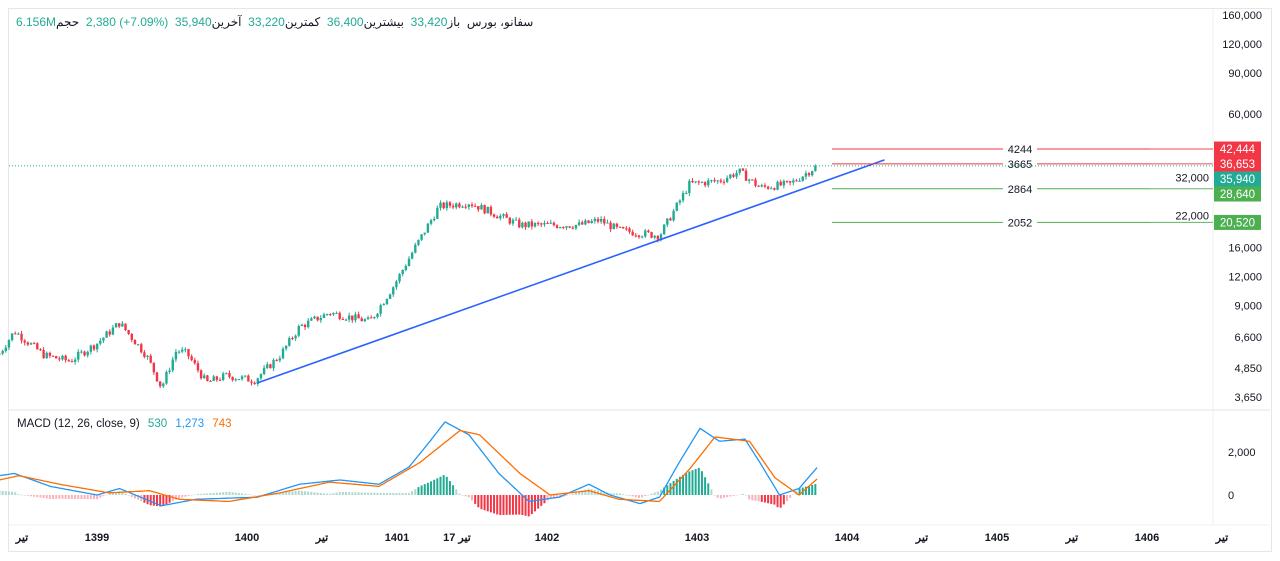 The width and height of the screenshot is (1280, 561). What do you see at coordinates (1245, 74) in the screenshot?
I see `price-axis-label: 90,000` at bounding box center [1245, 74].